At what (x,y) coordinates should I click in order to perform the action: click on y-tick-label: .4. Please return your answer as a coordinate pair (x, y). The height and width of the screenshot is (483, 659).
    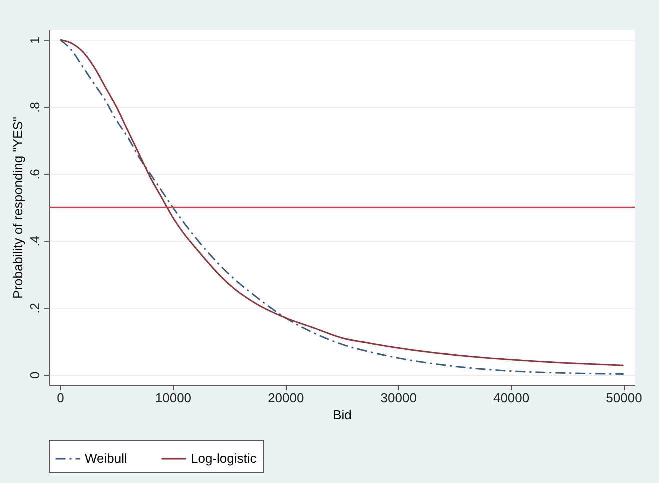
    Looking at the image, I should click on (35, 241).